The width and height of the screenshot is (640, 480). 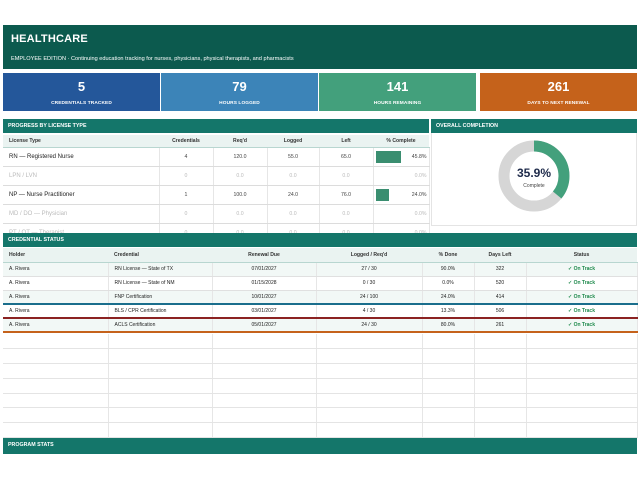 I want to click on progress-cell: 0, so click(x=186, y=214).